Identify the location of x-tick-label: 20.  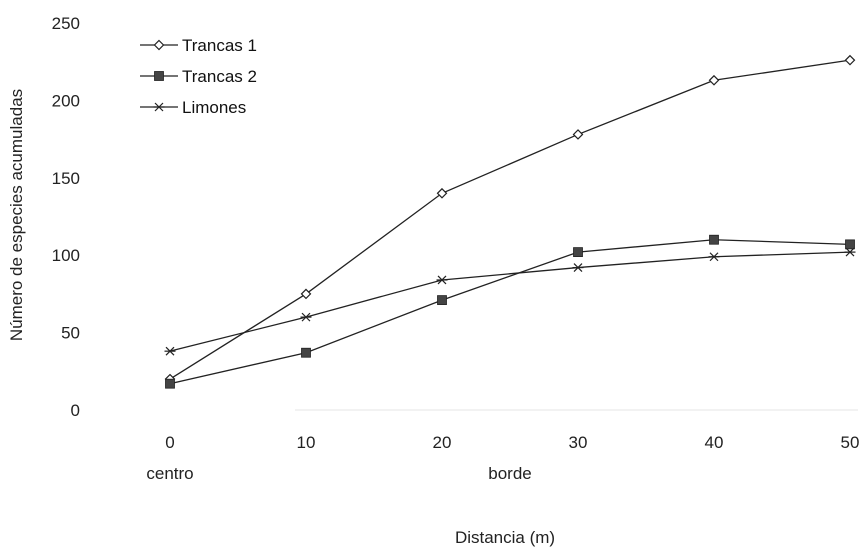
(442, 442).